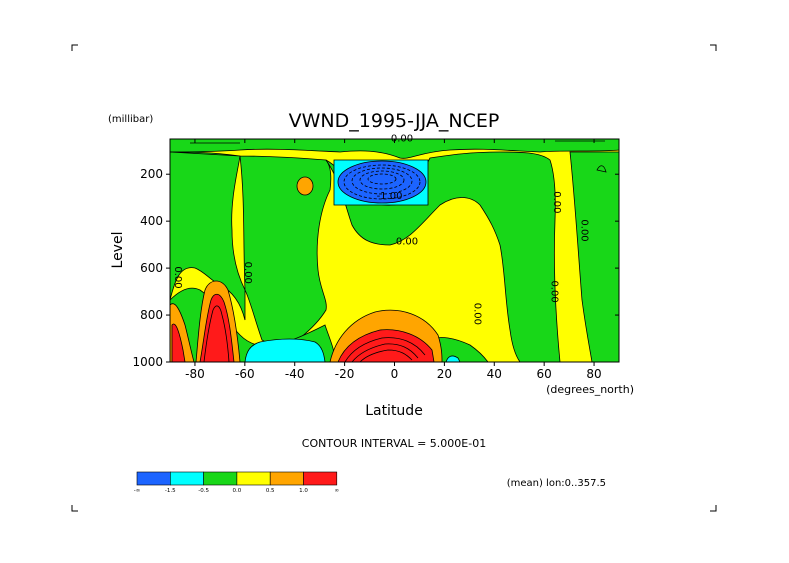  I want to click on y-axis-label: Level, so click(118, 250).